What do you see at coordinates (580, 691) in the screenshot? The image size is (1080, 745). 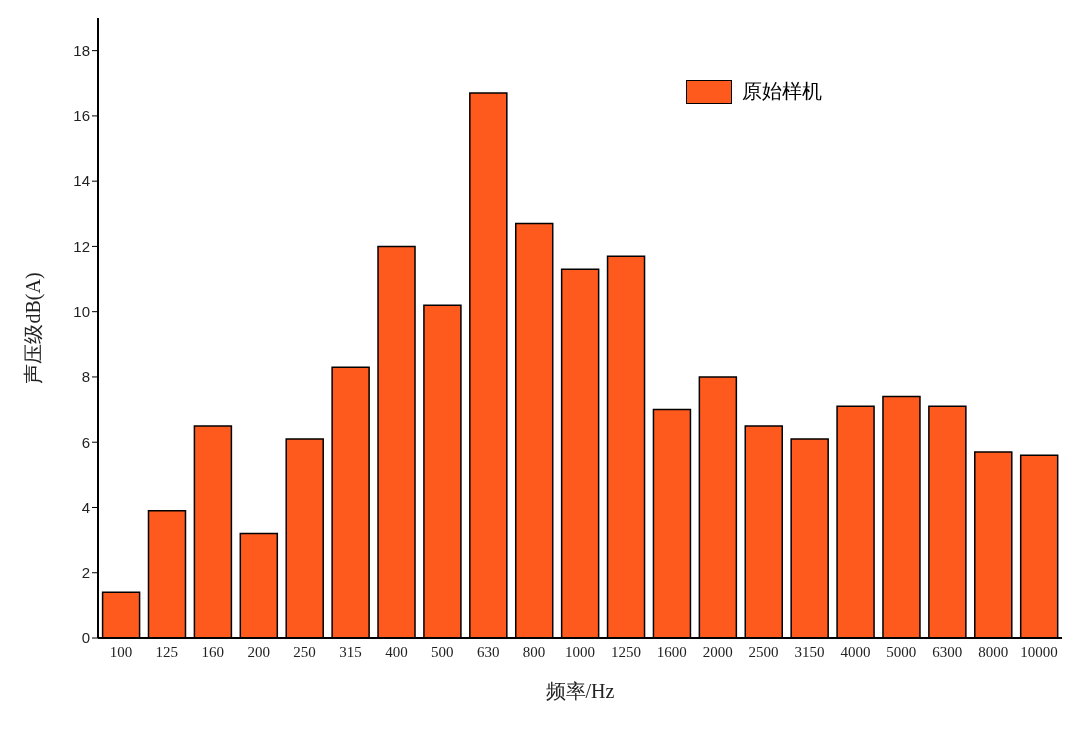 I see `x-axis-title: 频率/Hz` at bounding box center [580, 691].